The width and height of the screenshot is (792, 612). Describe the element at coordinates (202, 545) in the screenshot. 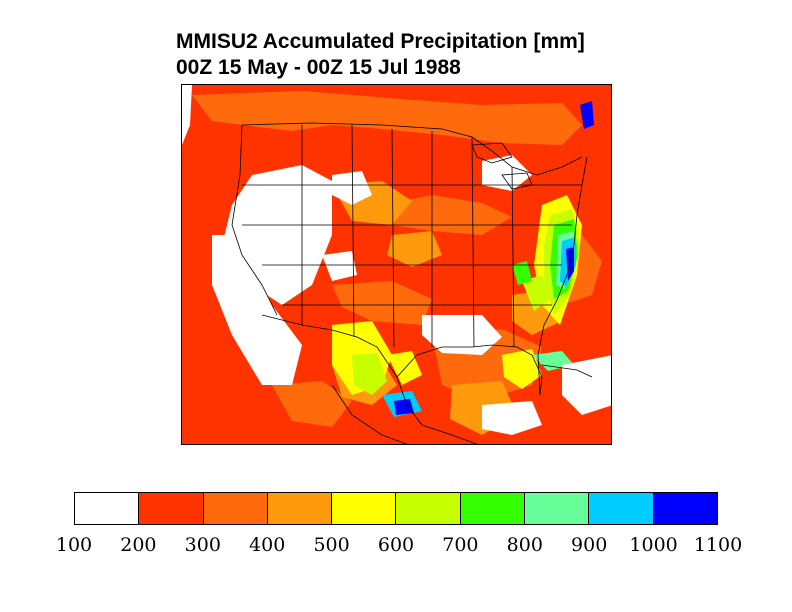

I see `colorbar-tick-label: 300` at that location.